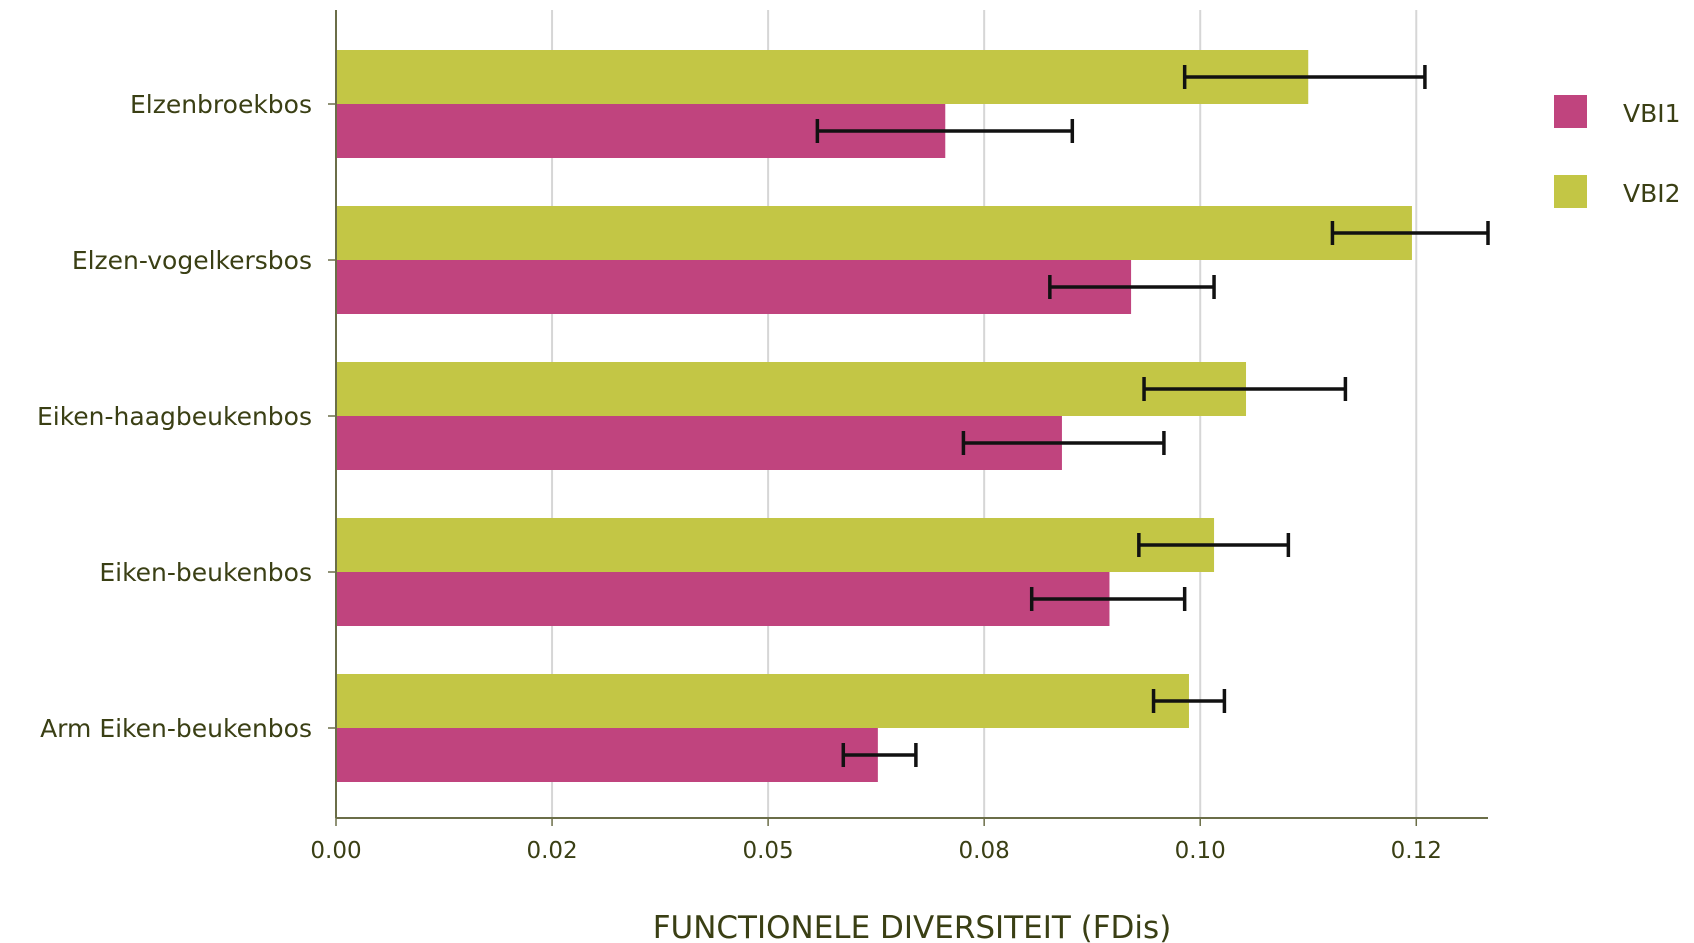 This screenshot has width=1694, height=943. What do you see at coordinates (1652, 113) in the screenshot?
I see `legend-label-vbi1: VBI1` at bounding box center [1652, 113].